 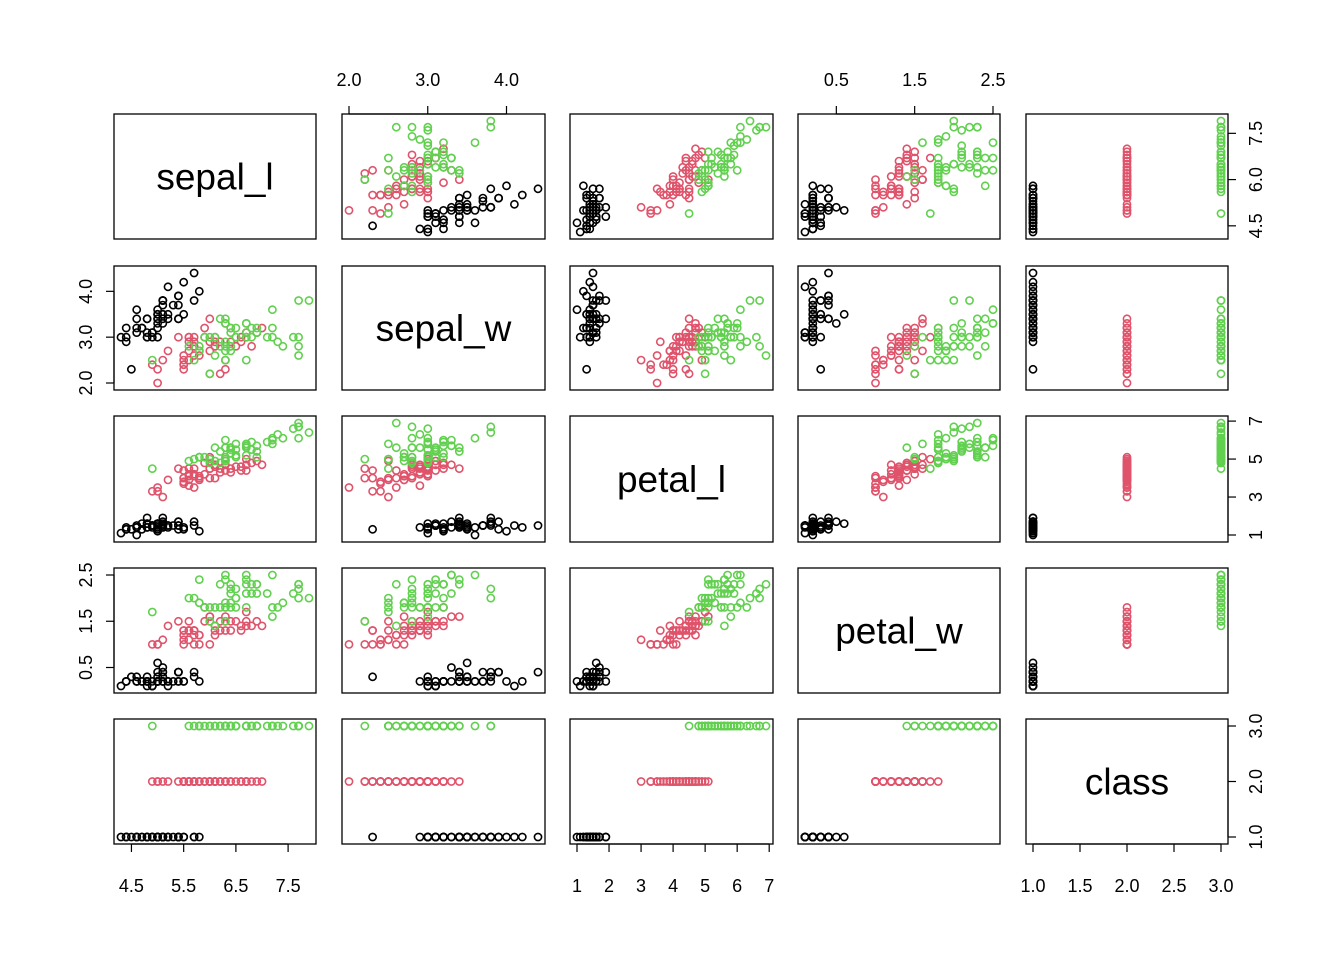 What do you see at coordinates (210, 869) in the screenshot?
I see `bottom-axis-sepal_l: 4.5 5.5 6.5 7.5` at bounding box center [210, 869].